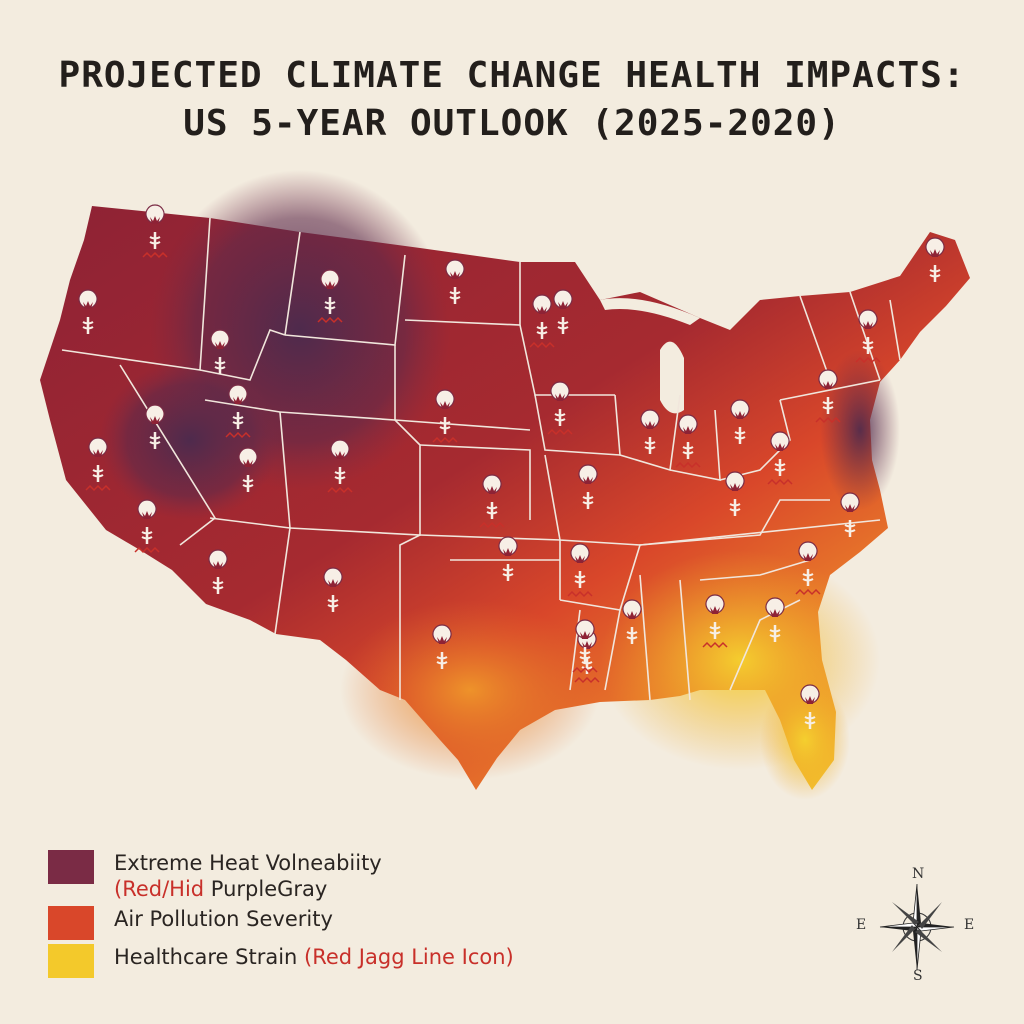 The image size is (1024, 1024). Describe the element at coordinates (248, 863) in the screenshot. I see `legend-label-heat: Extreme Heat Volneabiity` at that location.